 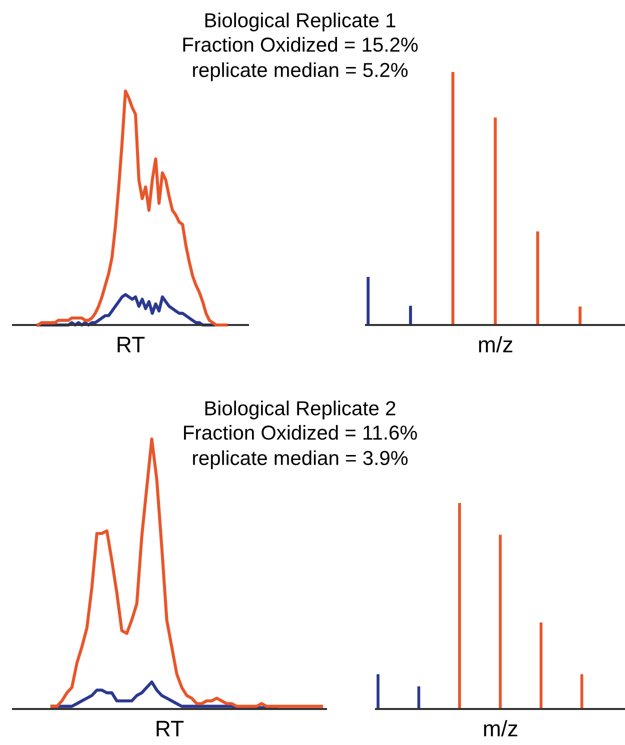 I want to click on chart-title: Biological Replicate 2, so click(x=300, y=410).